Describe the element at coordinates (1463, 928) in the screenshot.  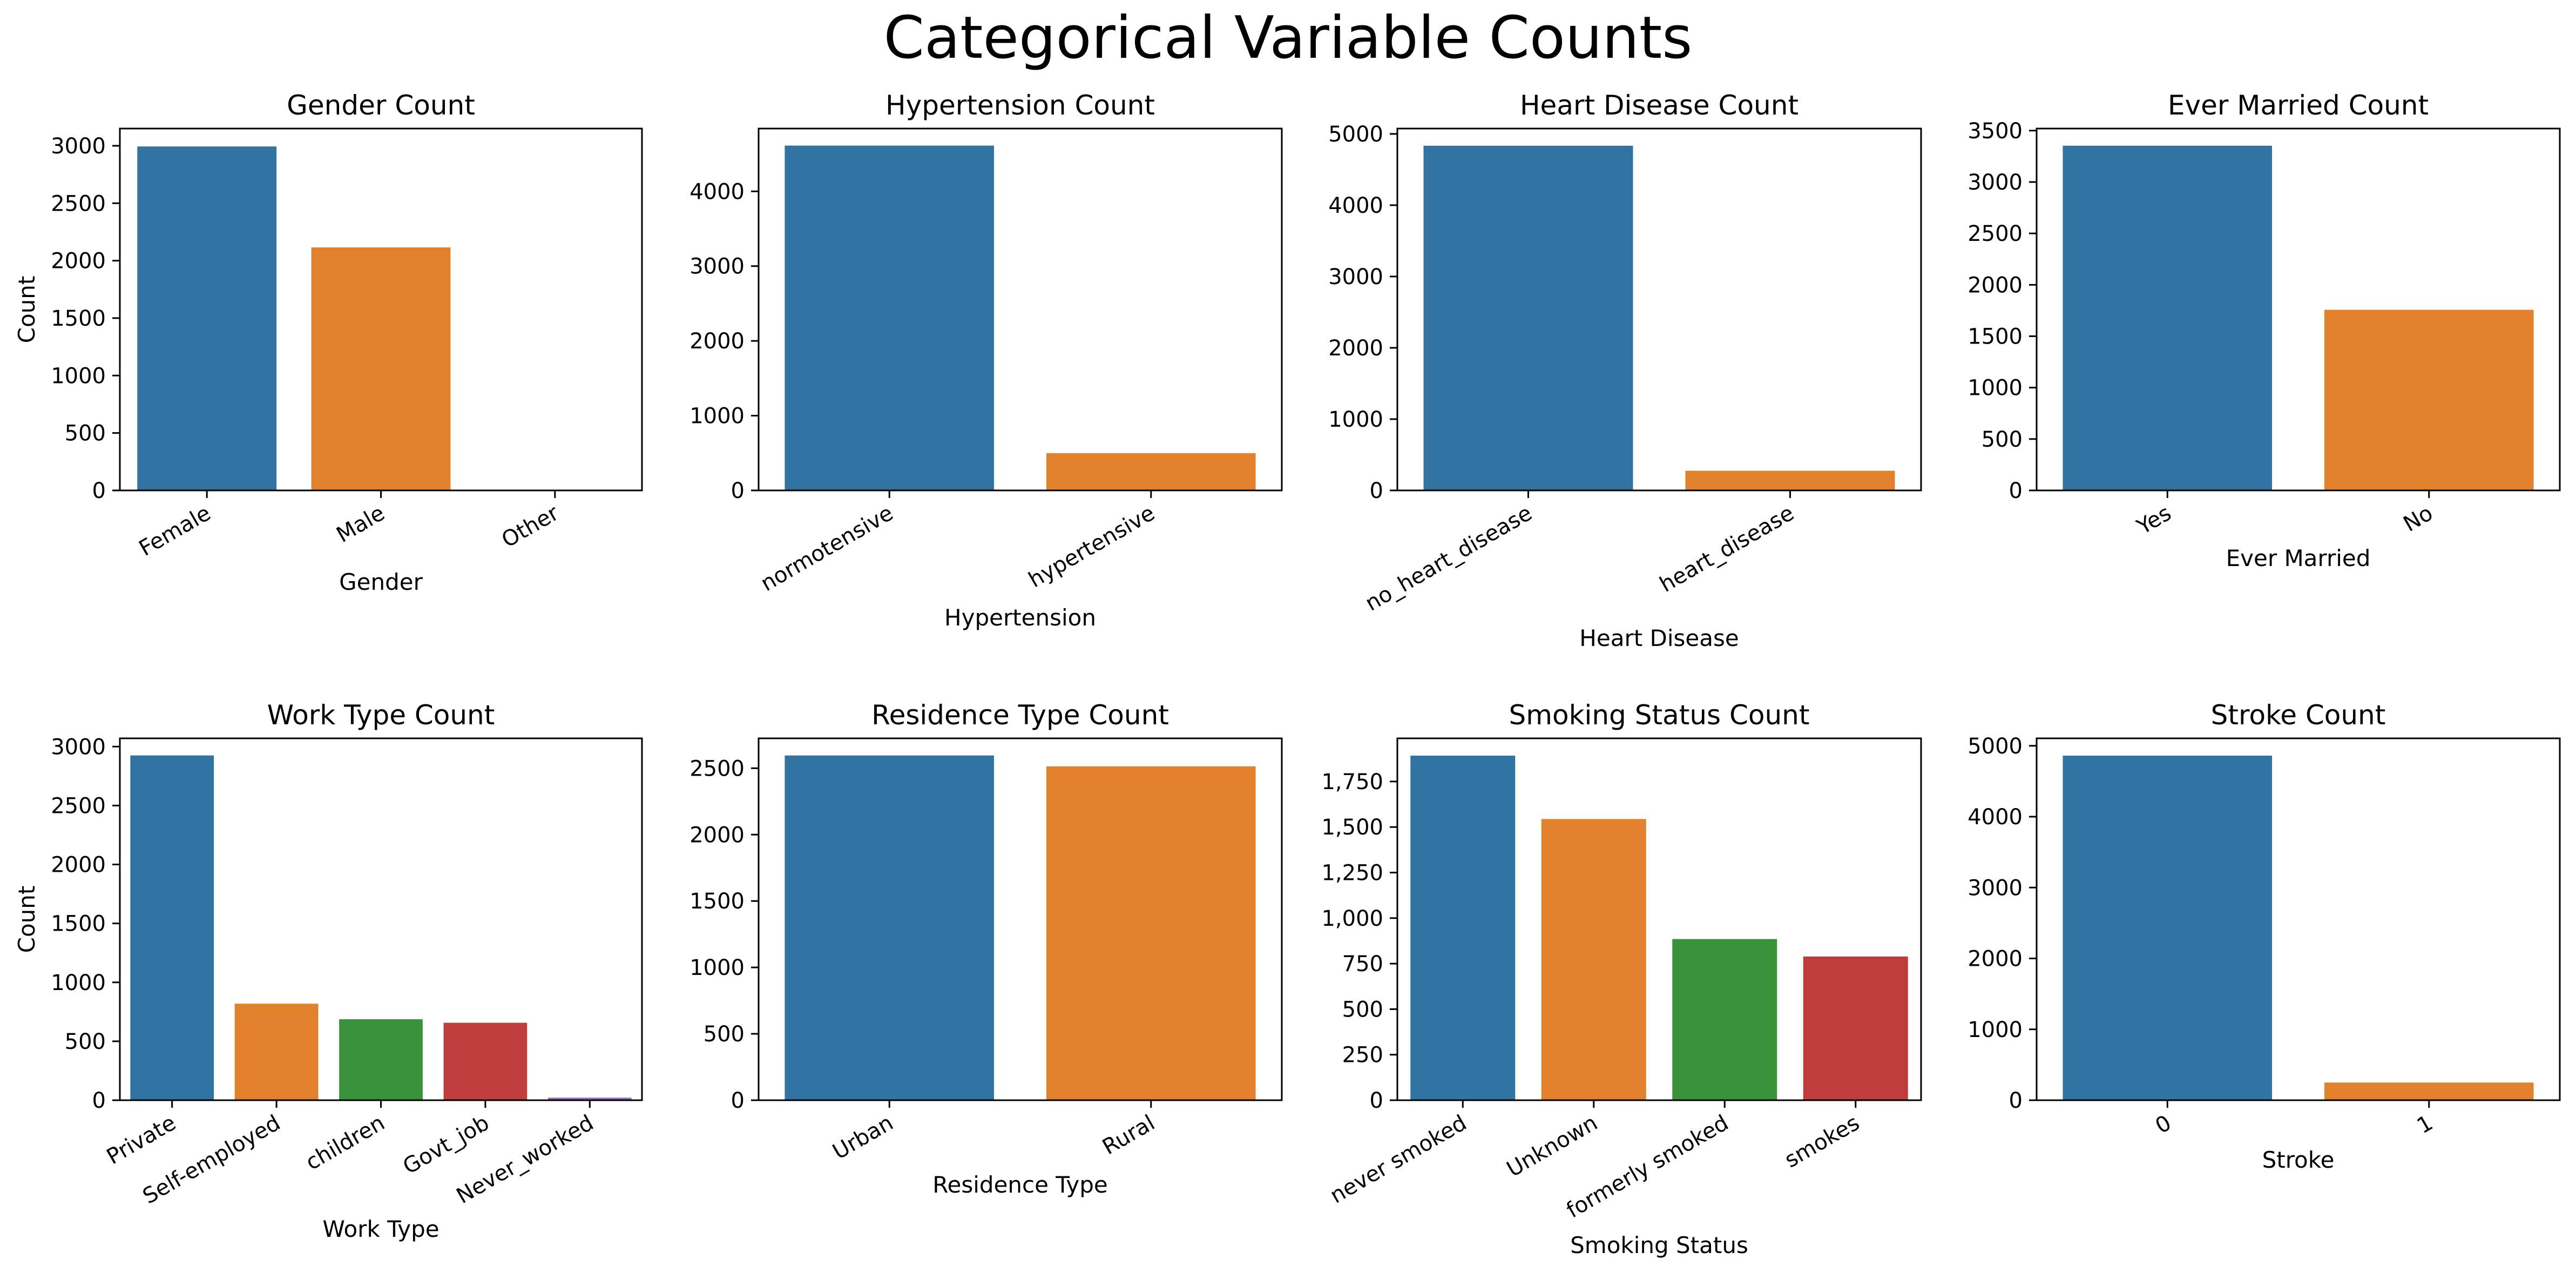
I see `bar-never-smoked` at that location.